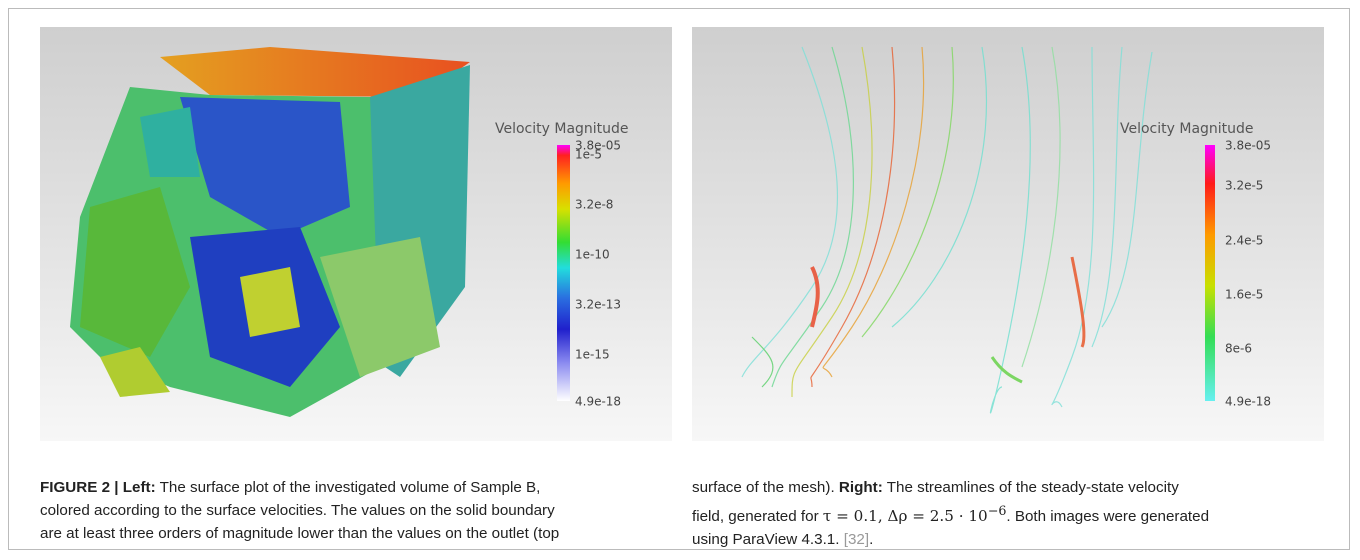 The image size is (1360, 560). Describe the element at coordinates (905, 516) in the screenshot. I see `math: τ = 0.1, Δρ = 2.5 · 10` at that location.